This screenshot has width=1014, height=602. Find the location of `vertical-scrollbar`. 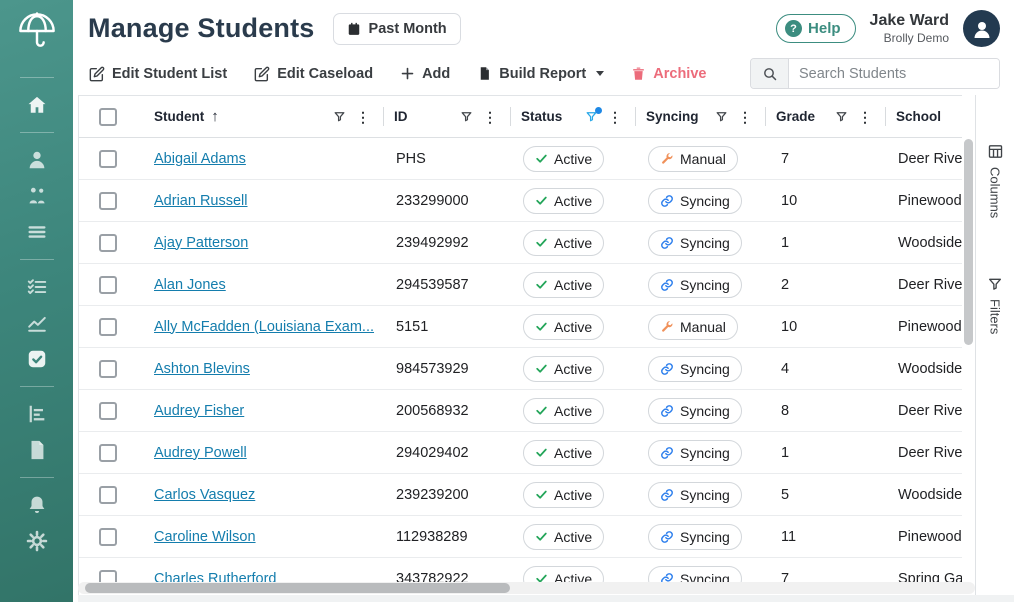

vertical-scrollbar is located at coordinates (968, 348).